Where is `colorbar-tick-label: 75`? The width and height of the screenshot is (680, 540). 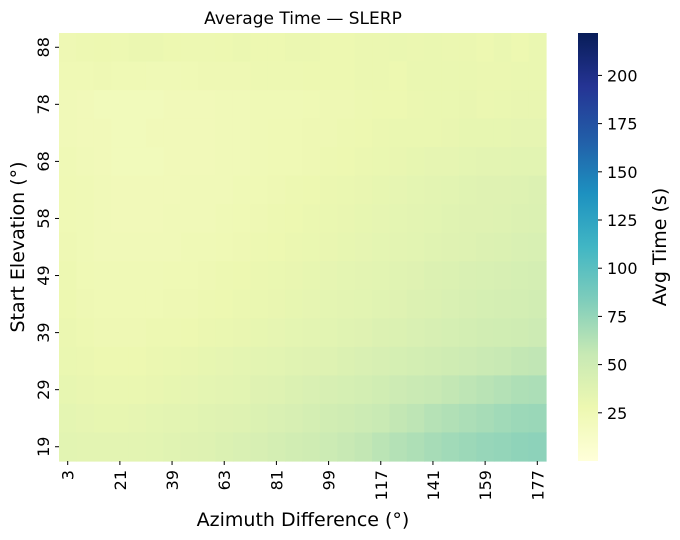 colorbar-tick-label: 75 is located at coordinates (617, 316).